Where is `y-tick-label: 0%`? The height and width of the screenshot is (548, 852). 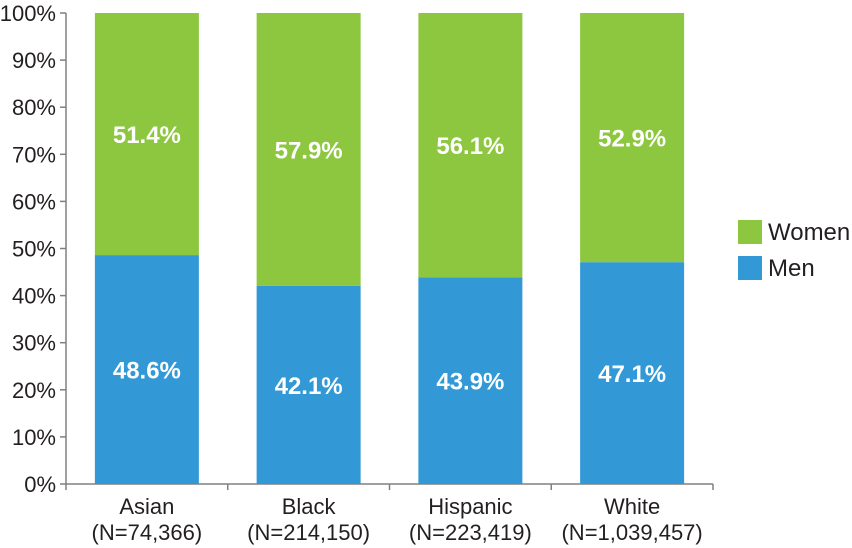
y-tick-label: 0% is located at coordinates (40, 484).